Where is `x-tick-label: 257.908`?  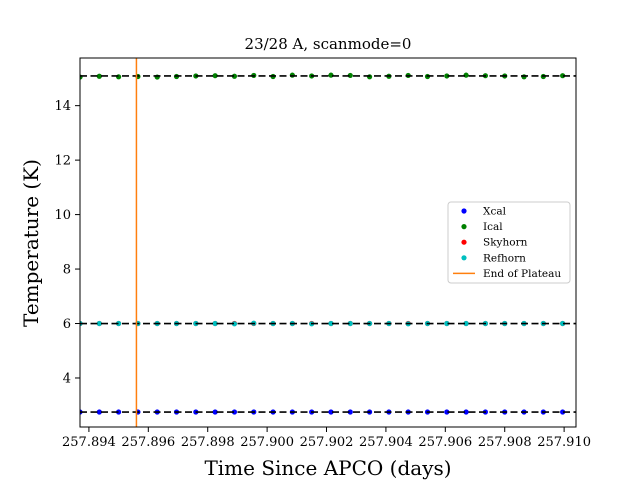 x-tick-label: 257.908 is located at coordinates (505, 442).